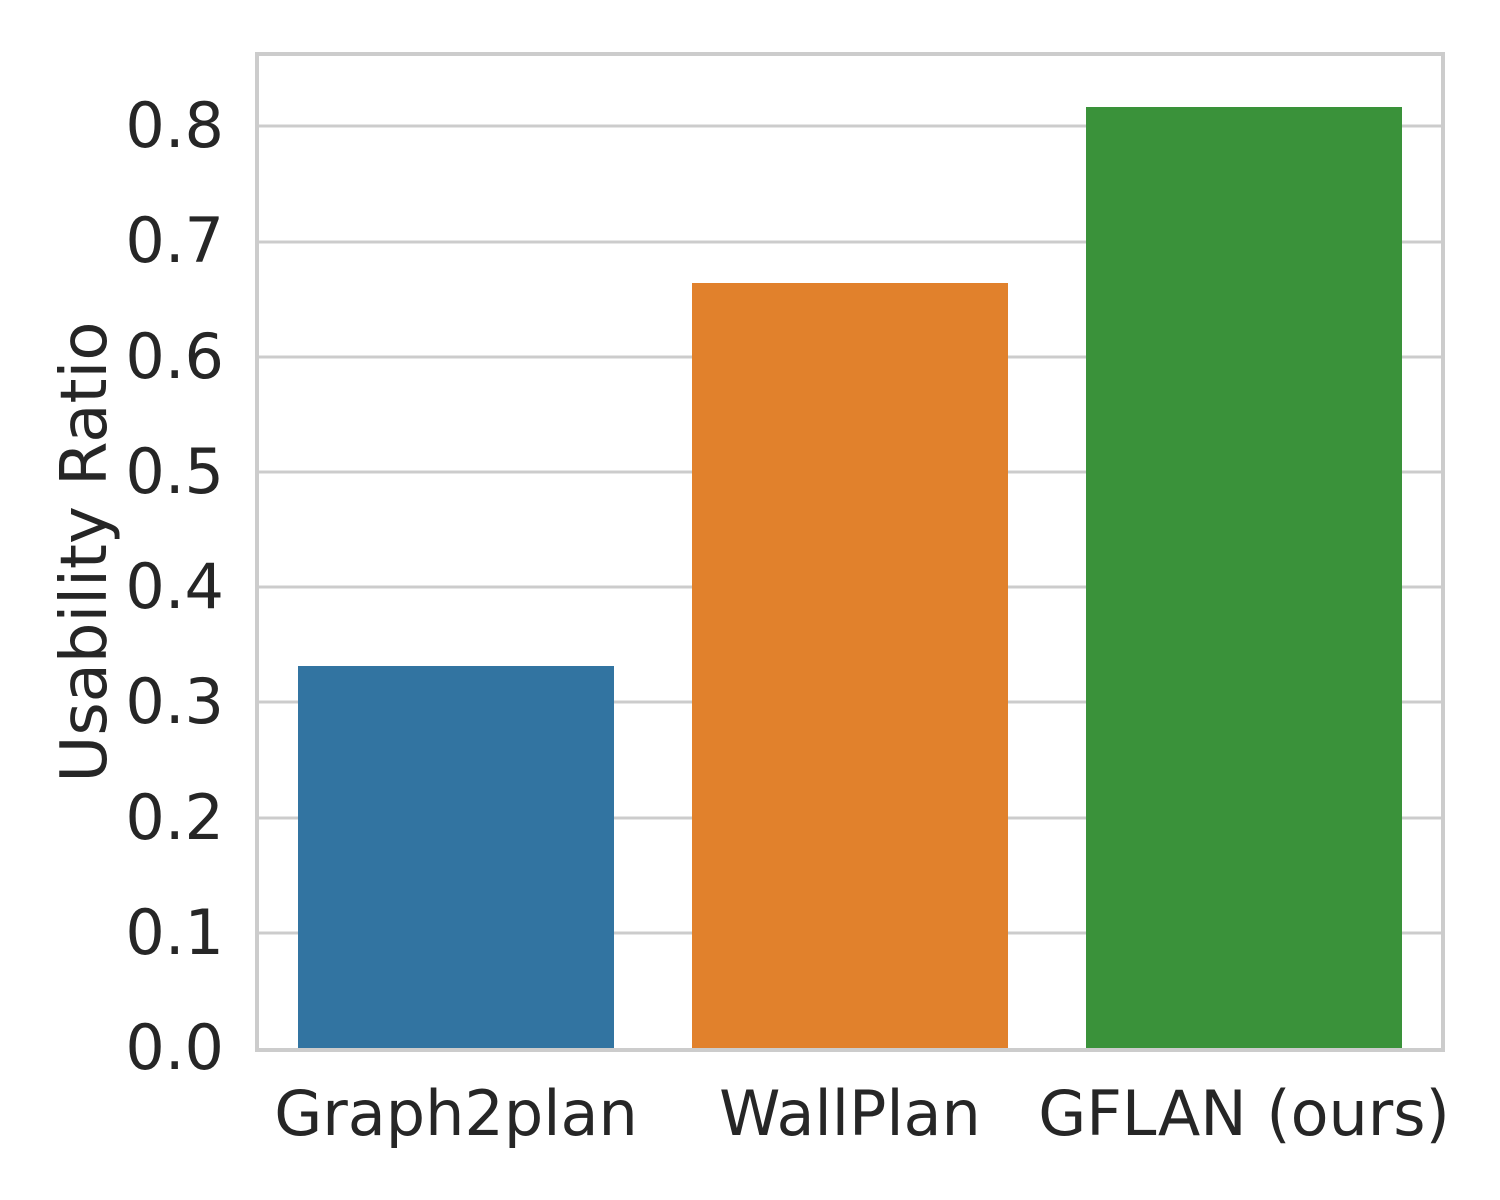 The height and width of the screenshot is (1200, 1500). Describe the element at coordinates (850, 241) in the screenshot. I see `gridline-y-0.7` at that location.